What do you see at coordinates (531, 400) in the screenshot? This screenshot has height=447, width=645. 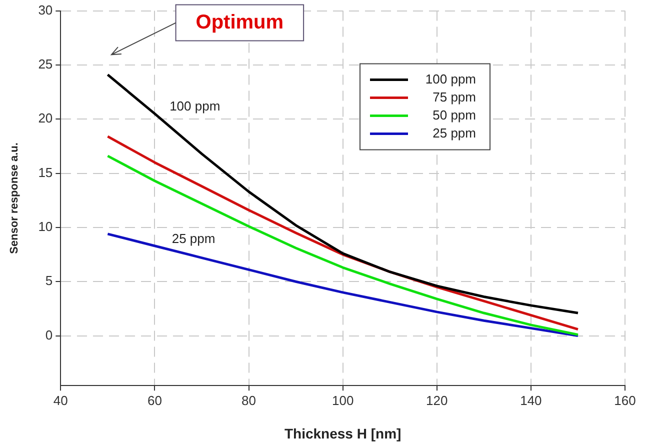 I see `x-tick-label: 140` at bounding box center [531, 400].